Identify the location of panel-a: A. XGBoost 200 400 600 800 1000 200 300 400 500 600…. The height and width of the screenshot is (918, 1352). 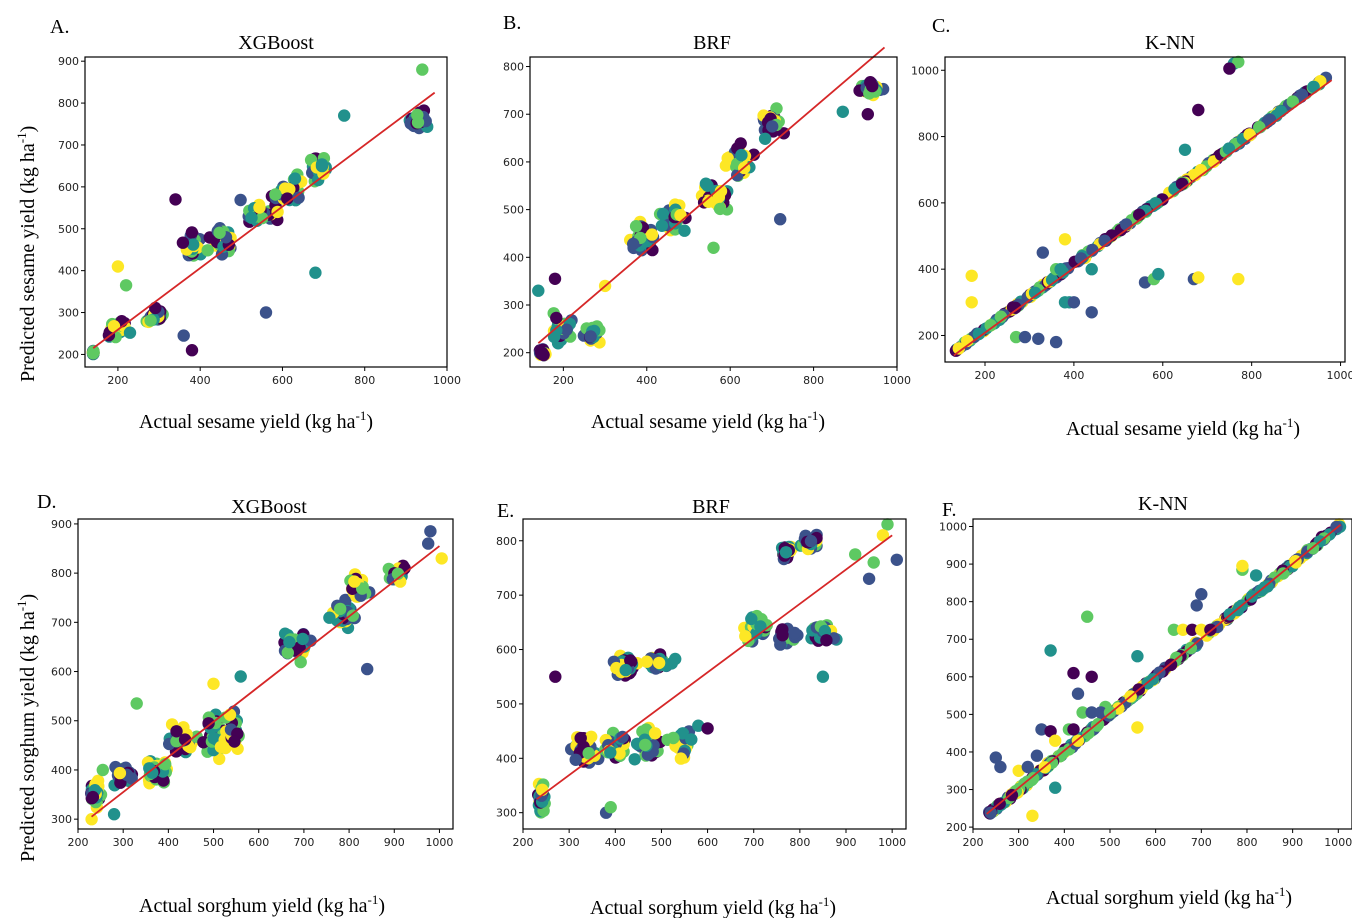
(255, 224).